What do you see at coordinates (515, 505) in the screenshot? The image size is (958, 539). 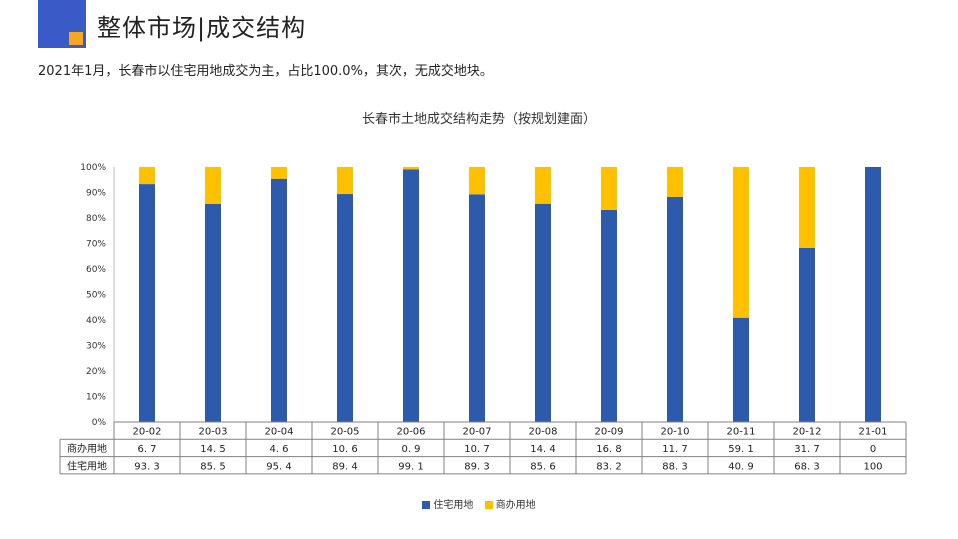 I see `legend-label-commercial: 商办用地` at bounding box center [515, 505].